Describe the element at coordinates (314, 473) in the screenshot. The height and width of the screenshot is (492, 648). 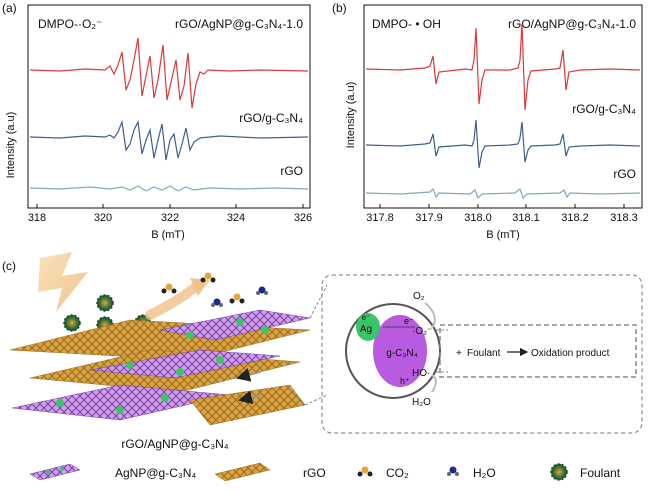
I see `legend-label-rgo: rGO` at that location.